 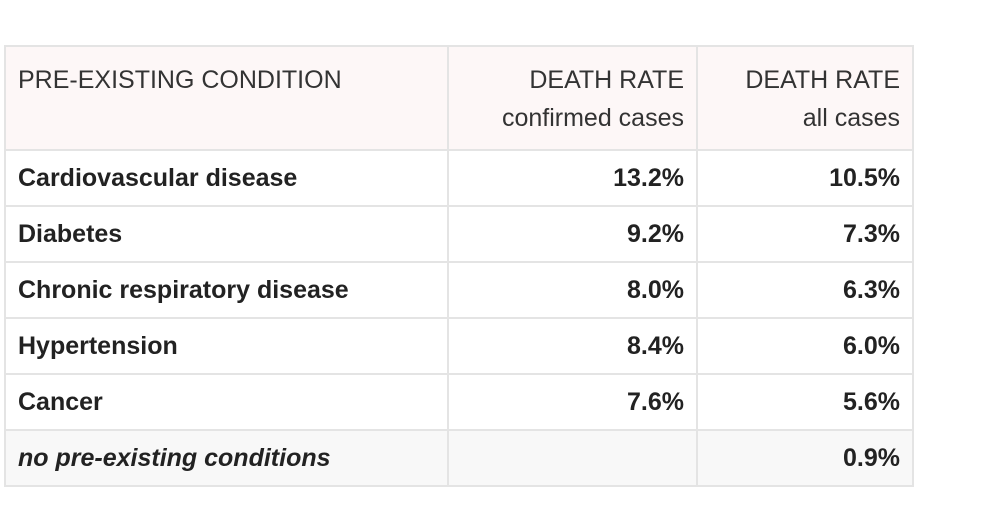 What do you see at coordinates (226, 290) in the screenshot?
I see `condition-cell: Chronic respiratory disease` at bounding box center [226, 290].